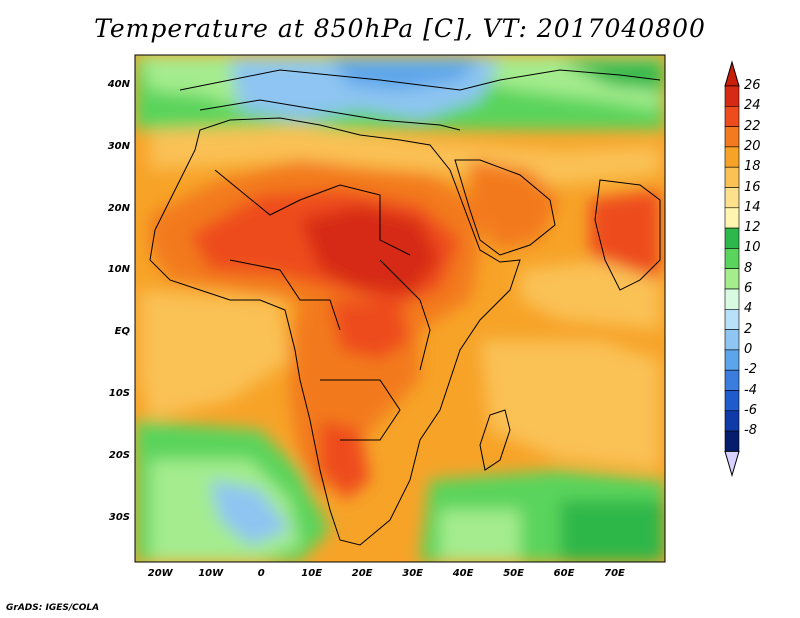 The image size is (800, 618). Describe the element at coordinates (53, 608) in the screenshot. I see `credit-text: GrADS: IGES/COLA` at that location.